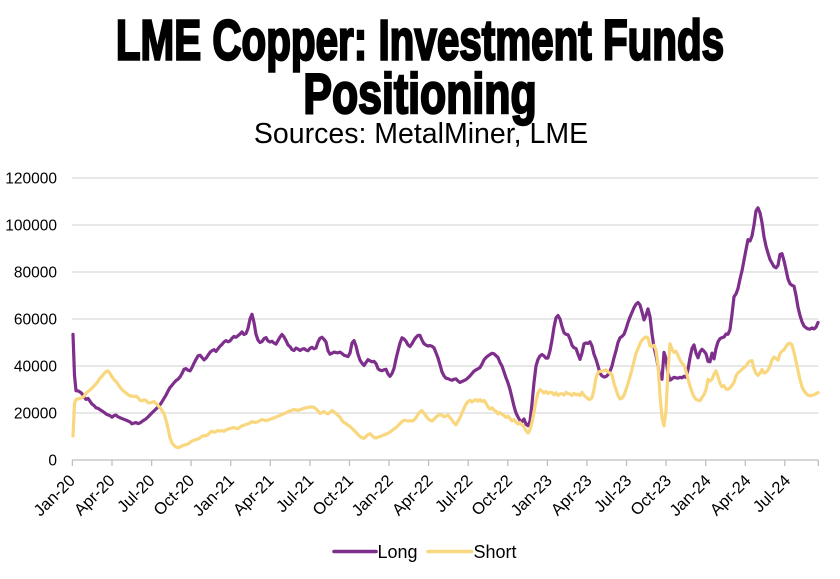  I want to click on svg-text: Long, so click(398, 552).